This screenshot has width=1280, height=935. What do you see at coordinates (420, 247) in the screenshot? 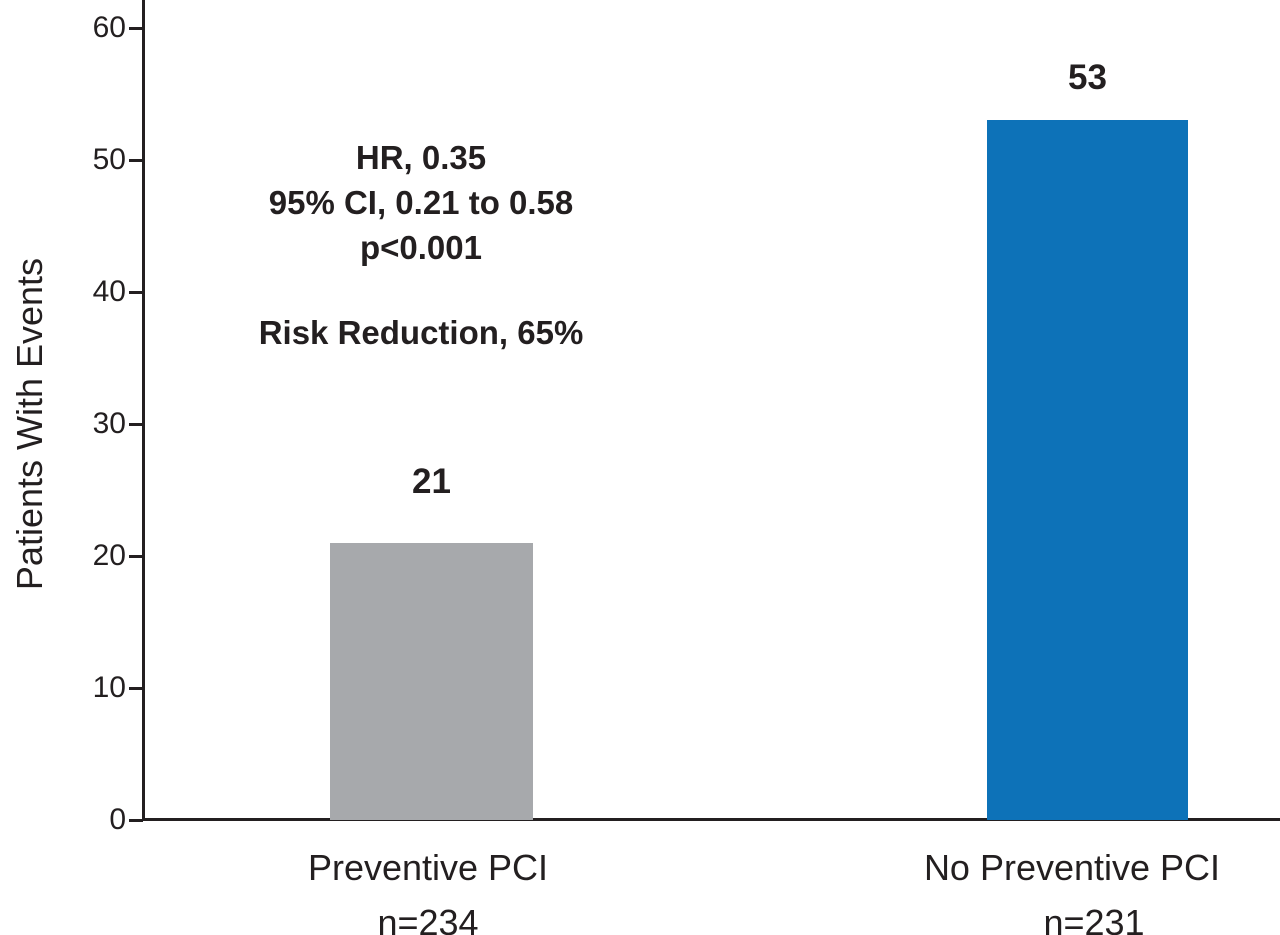
I see `p-value-line: p<0.001` at bounding box center [420, 247].